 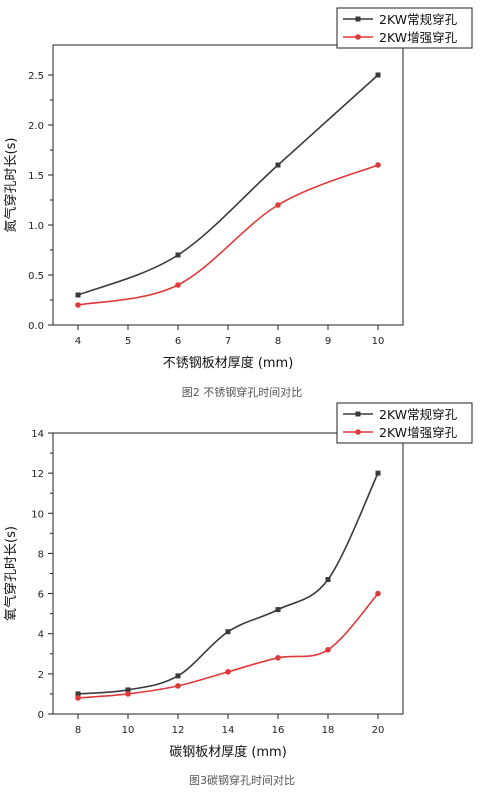 What do you see at coordinates (178, 730) in the screenshot?
I see `x-tick-label: 12` at bounding box center [178, 730].